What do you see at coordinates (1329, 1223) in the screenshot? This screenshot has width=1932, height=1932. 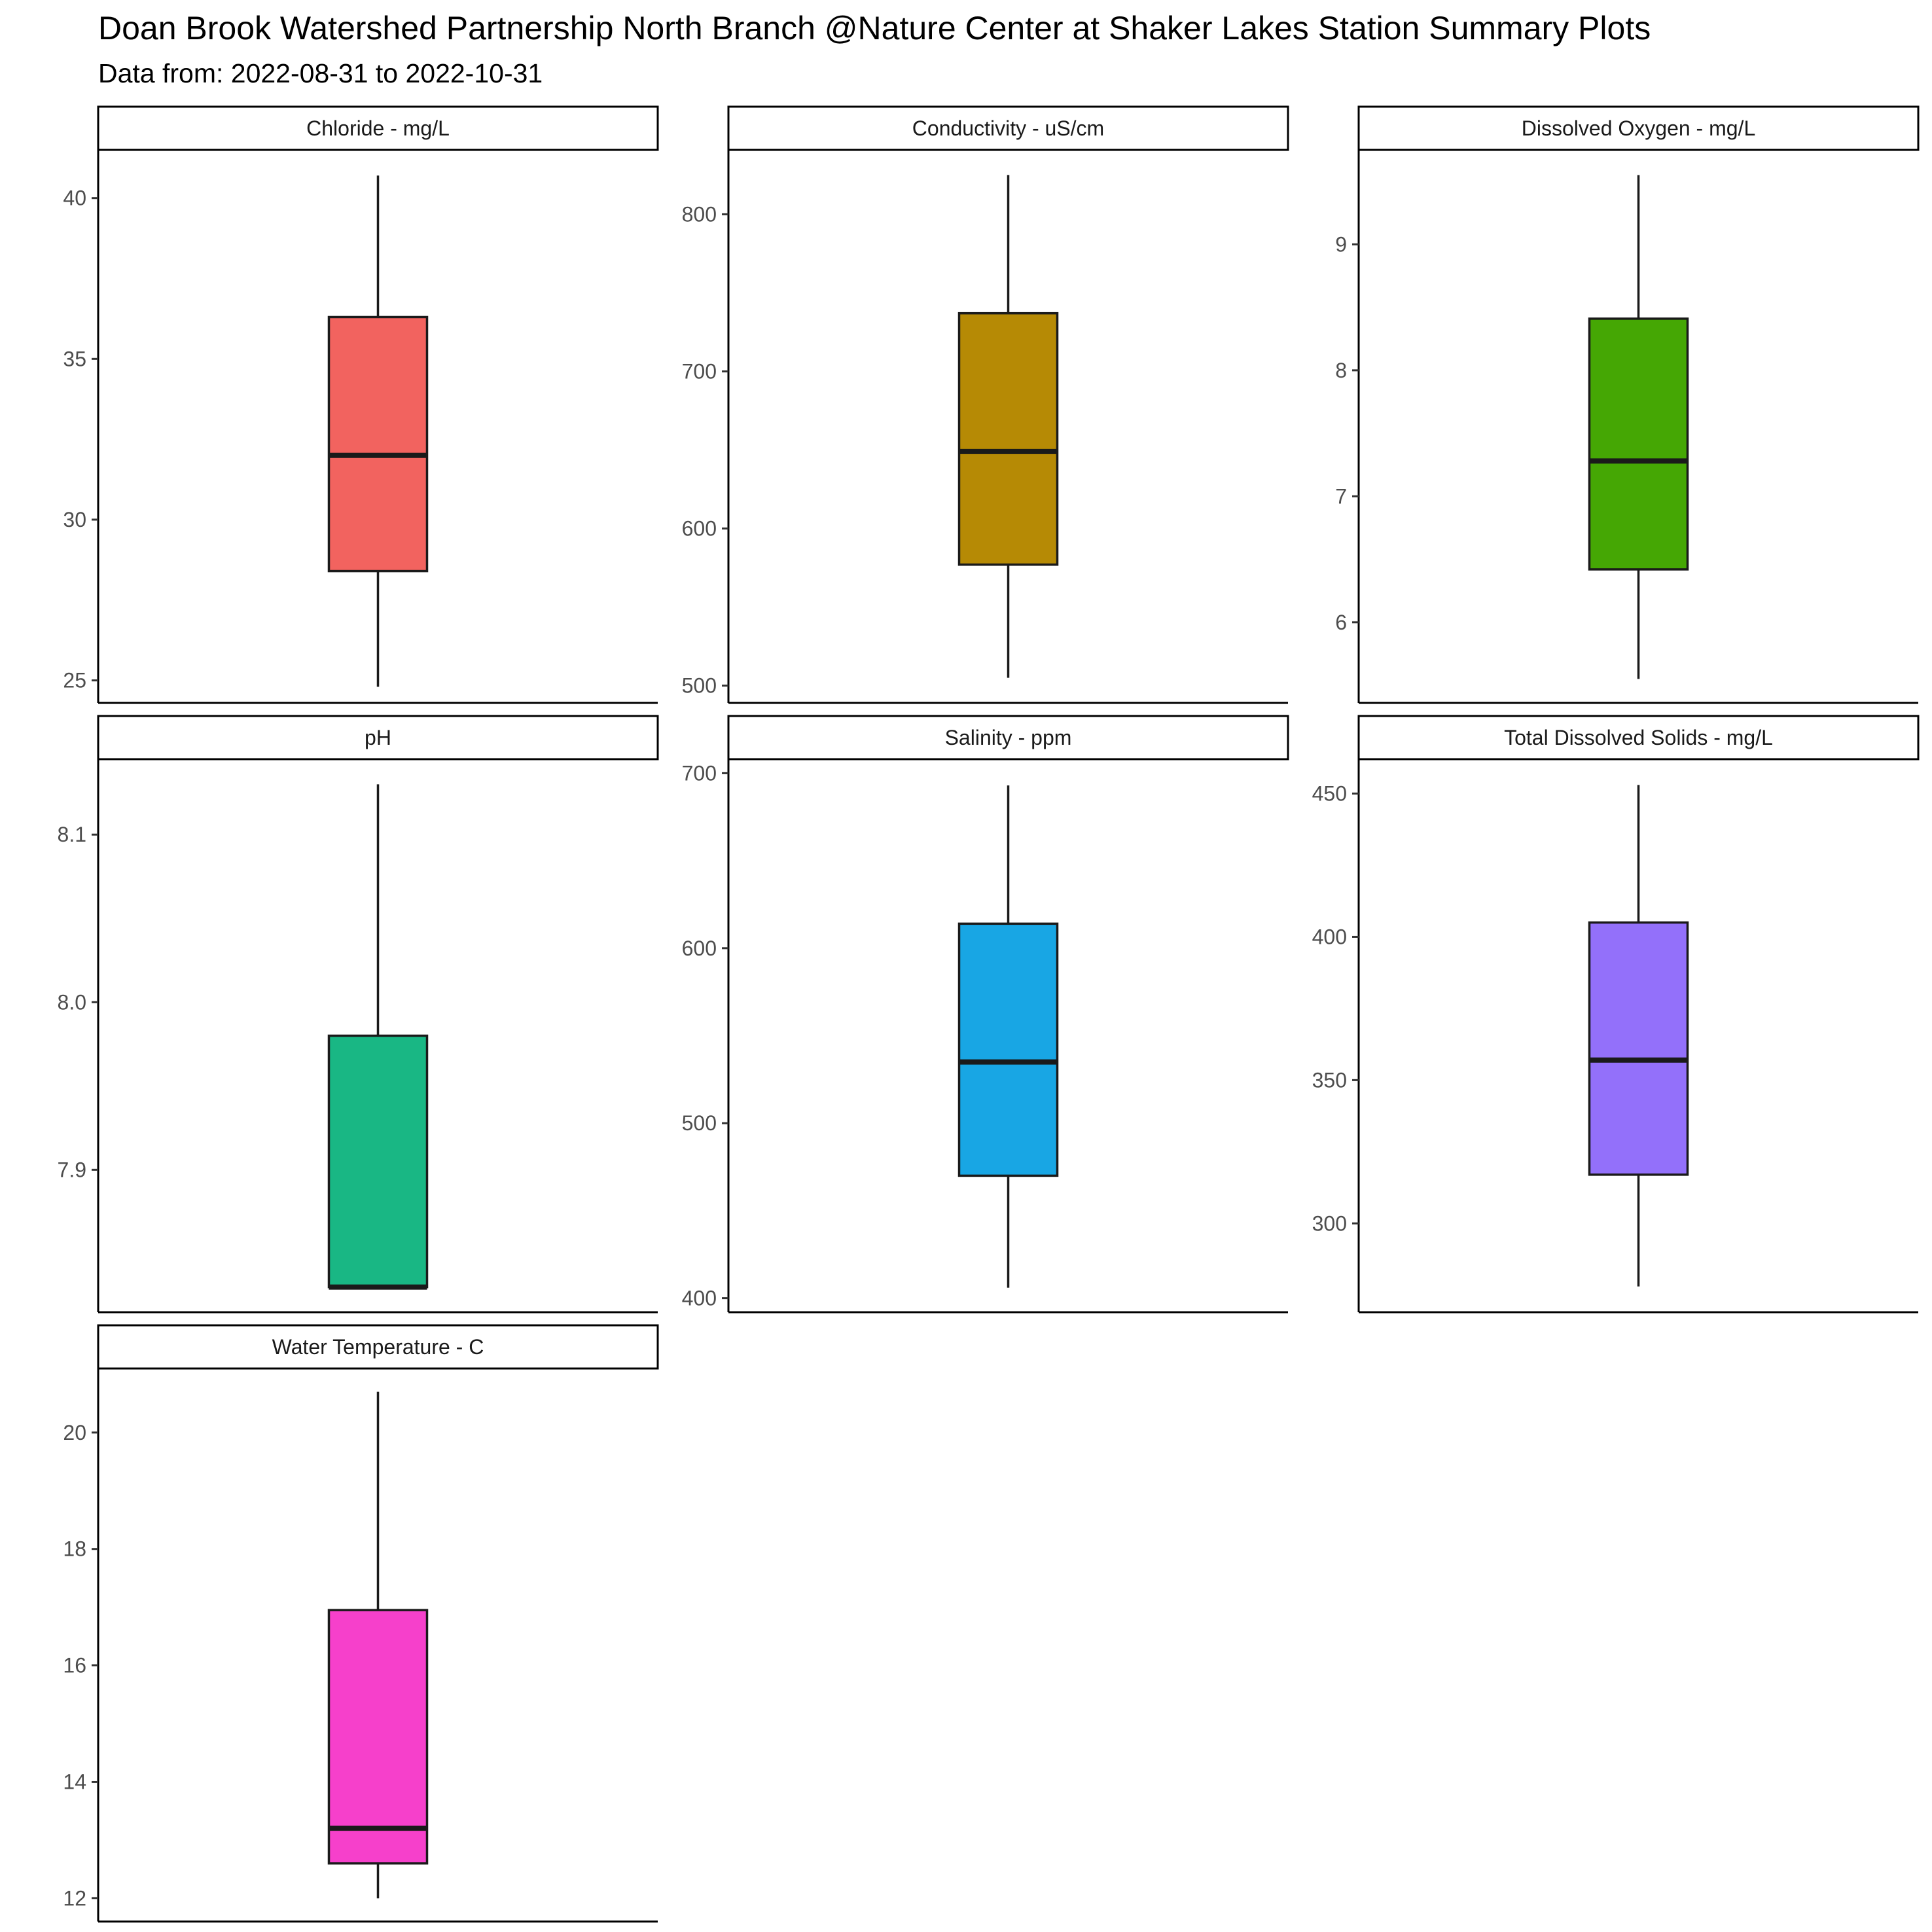 I see `y-tick-label: 300` at bounding box center [1329, 1223].